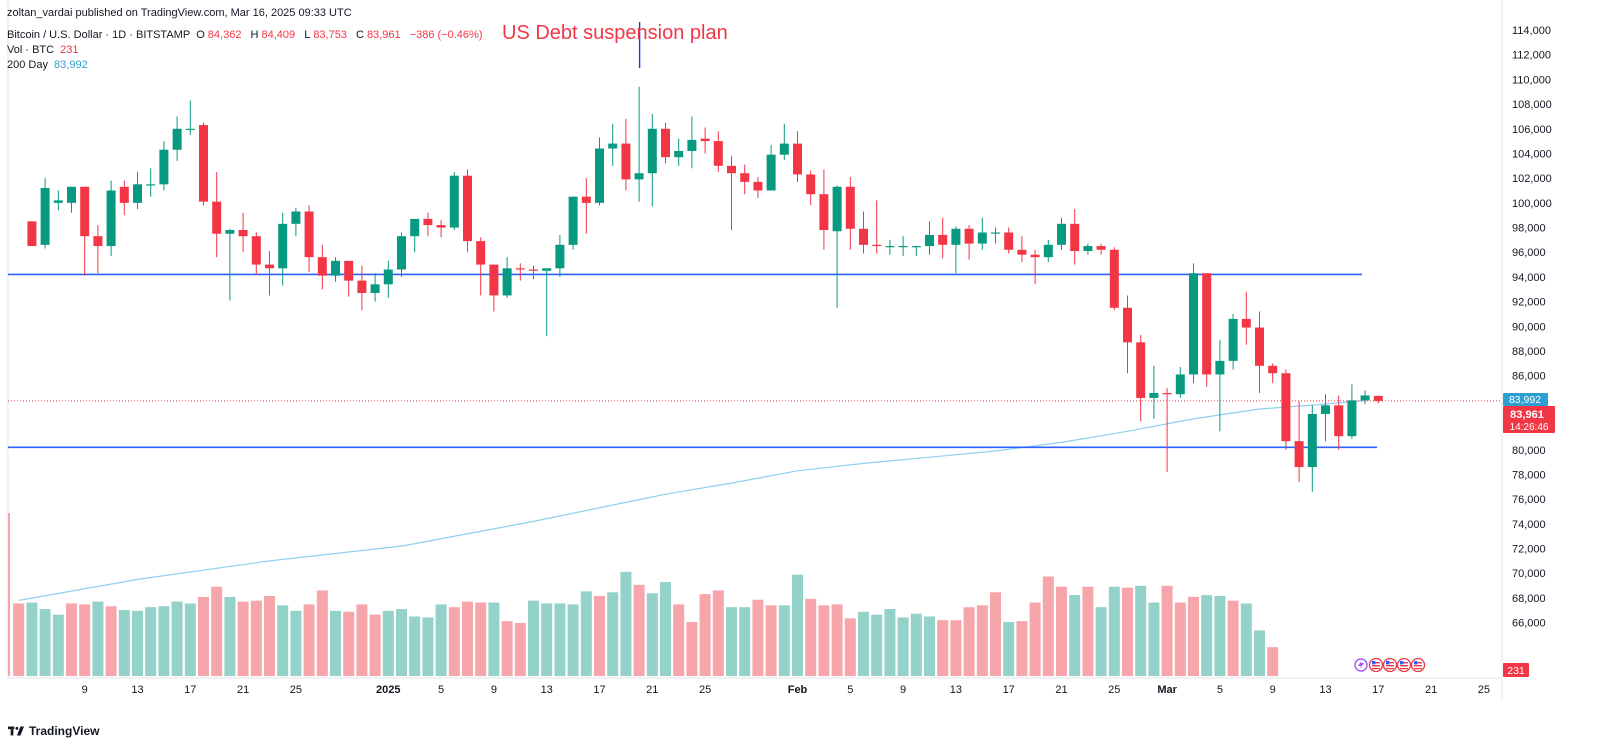 This screenshot has width=1600, height=746. I want to click on tradingview-logo-icon, so click(16, 731).